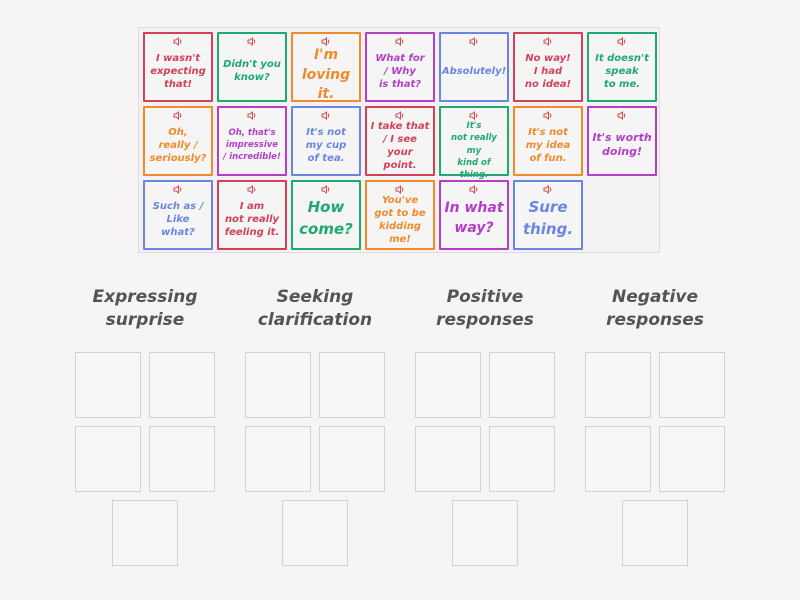  I want to click on sort-card-6: No way! I had no idea!, so click(548, 67).